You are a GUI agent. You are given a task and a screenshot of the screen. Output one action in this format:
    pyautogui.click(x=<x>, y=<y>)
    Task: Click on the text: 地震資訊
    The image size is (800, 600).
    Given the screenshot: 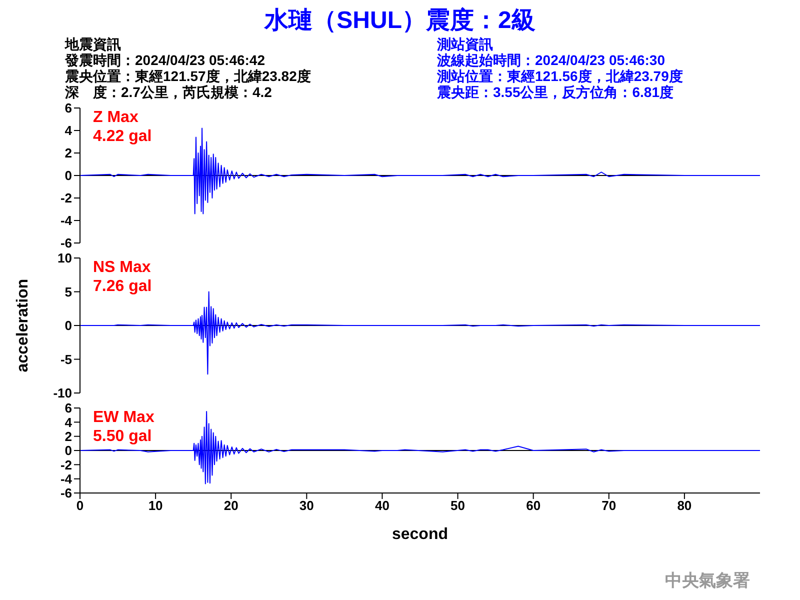 What is the action you would take?
    pyautogui.click(x=93, y=44)
    